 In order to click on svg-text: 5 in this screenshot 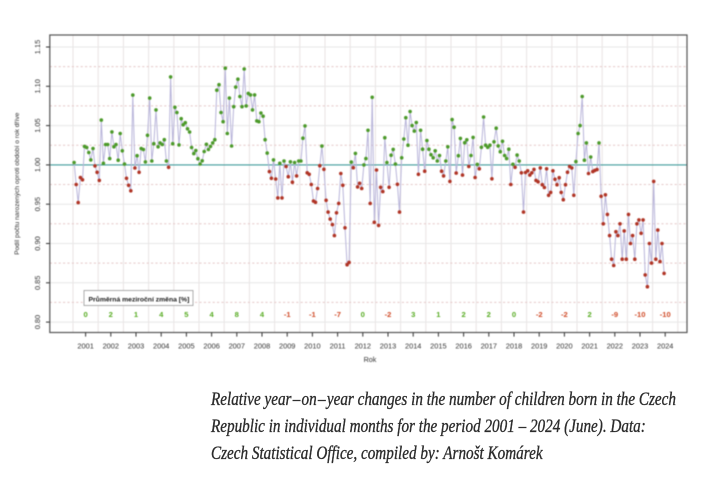, I will do `click(186, 314)`.